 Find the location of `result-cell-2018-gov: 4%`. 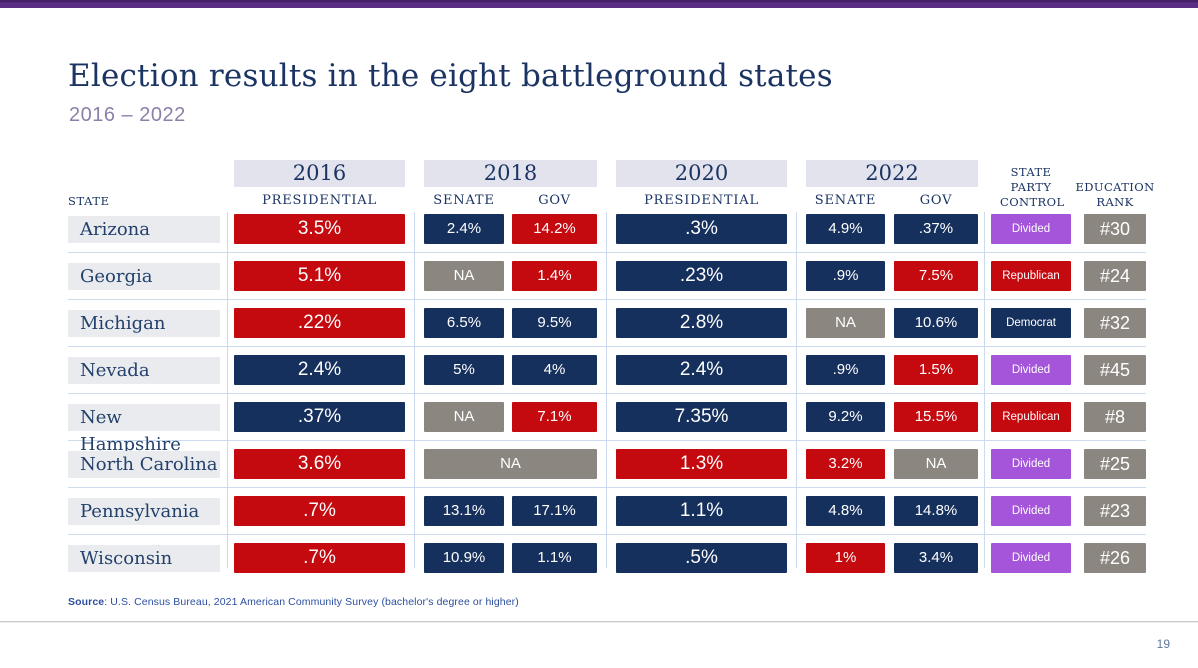

result-cell-2018-gov: 4% is located at coordinates (554, 370).